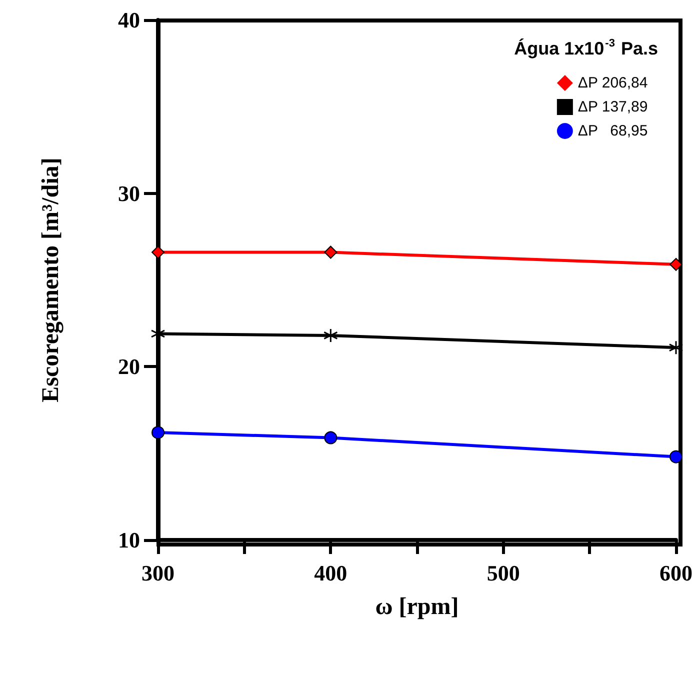 Image resolution: width=698 pixels, height=675 pixels. I want to click on legend-label: ΔP 206,84, so click(613, 83).